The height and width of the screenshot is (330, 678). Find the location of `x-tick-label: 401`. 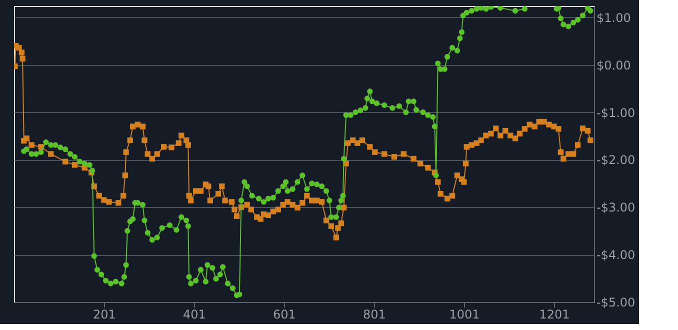

x-tick-label: 401 is located at coordinates (194, 315).